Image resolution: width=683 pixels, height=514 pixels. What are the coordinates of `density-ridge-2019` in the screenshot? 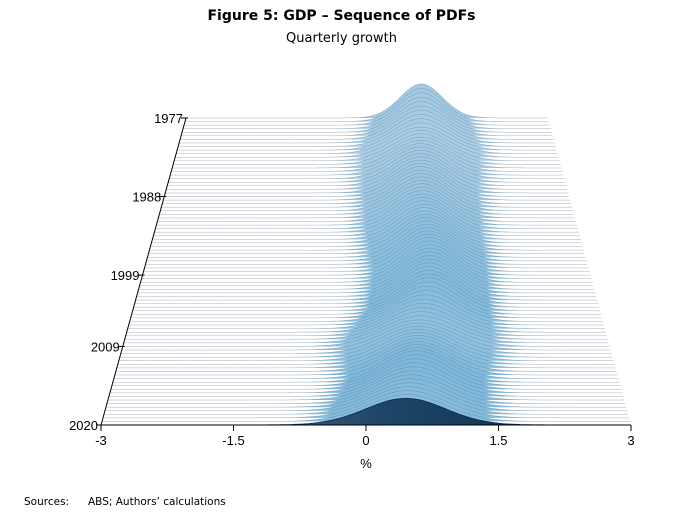 It's located at (366, 404).